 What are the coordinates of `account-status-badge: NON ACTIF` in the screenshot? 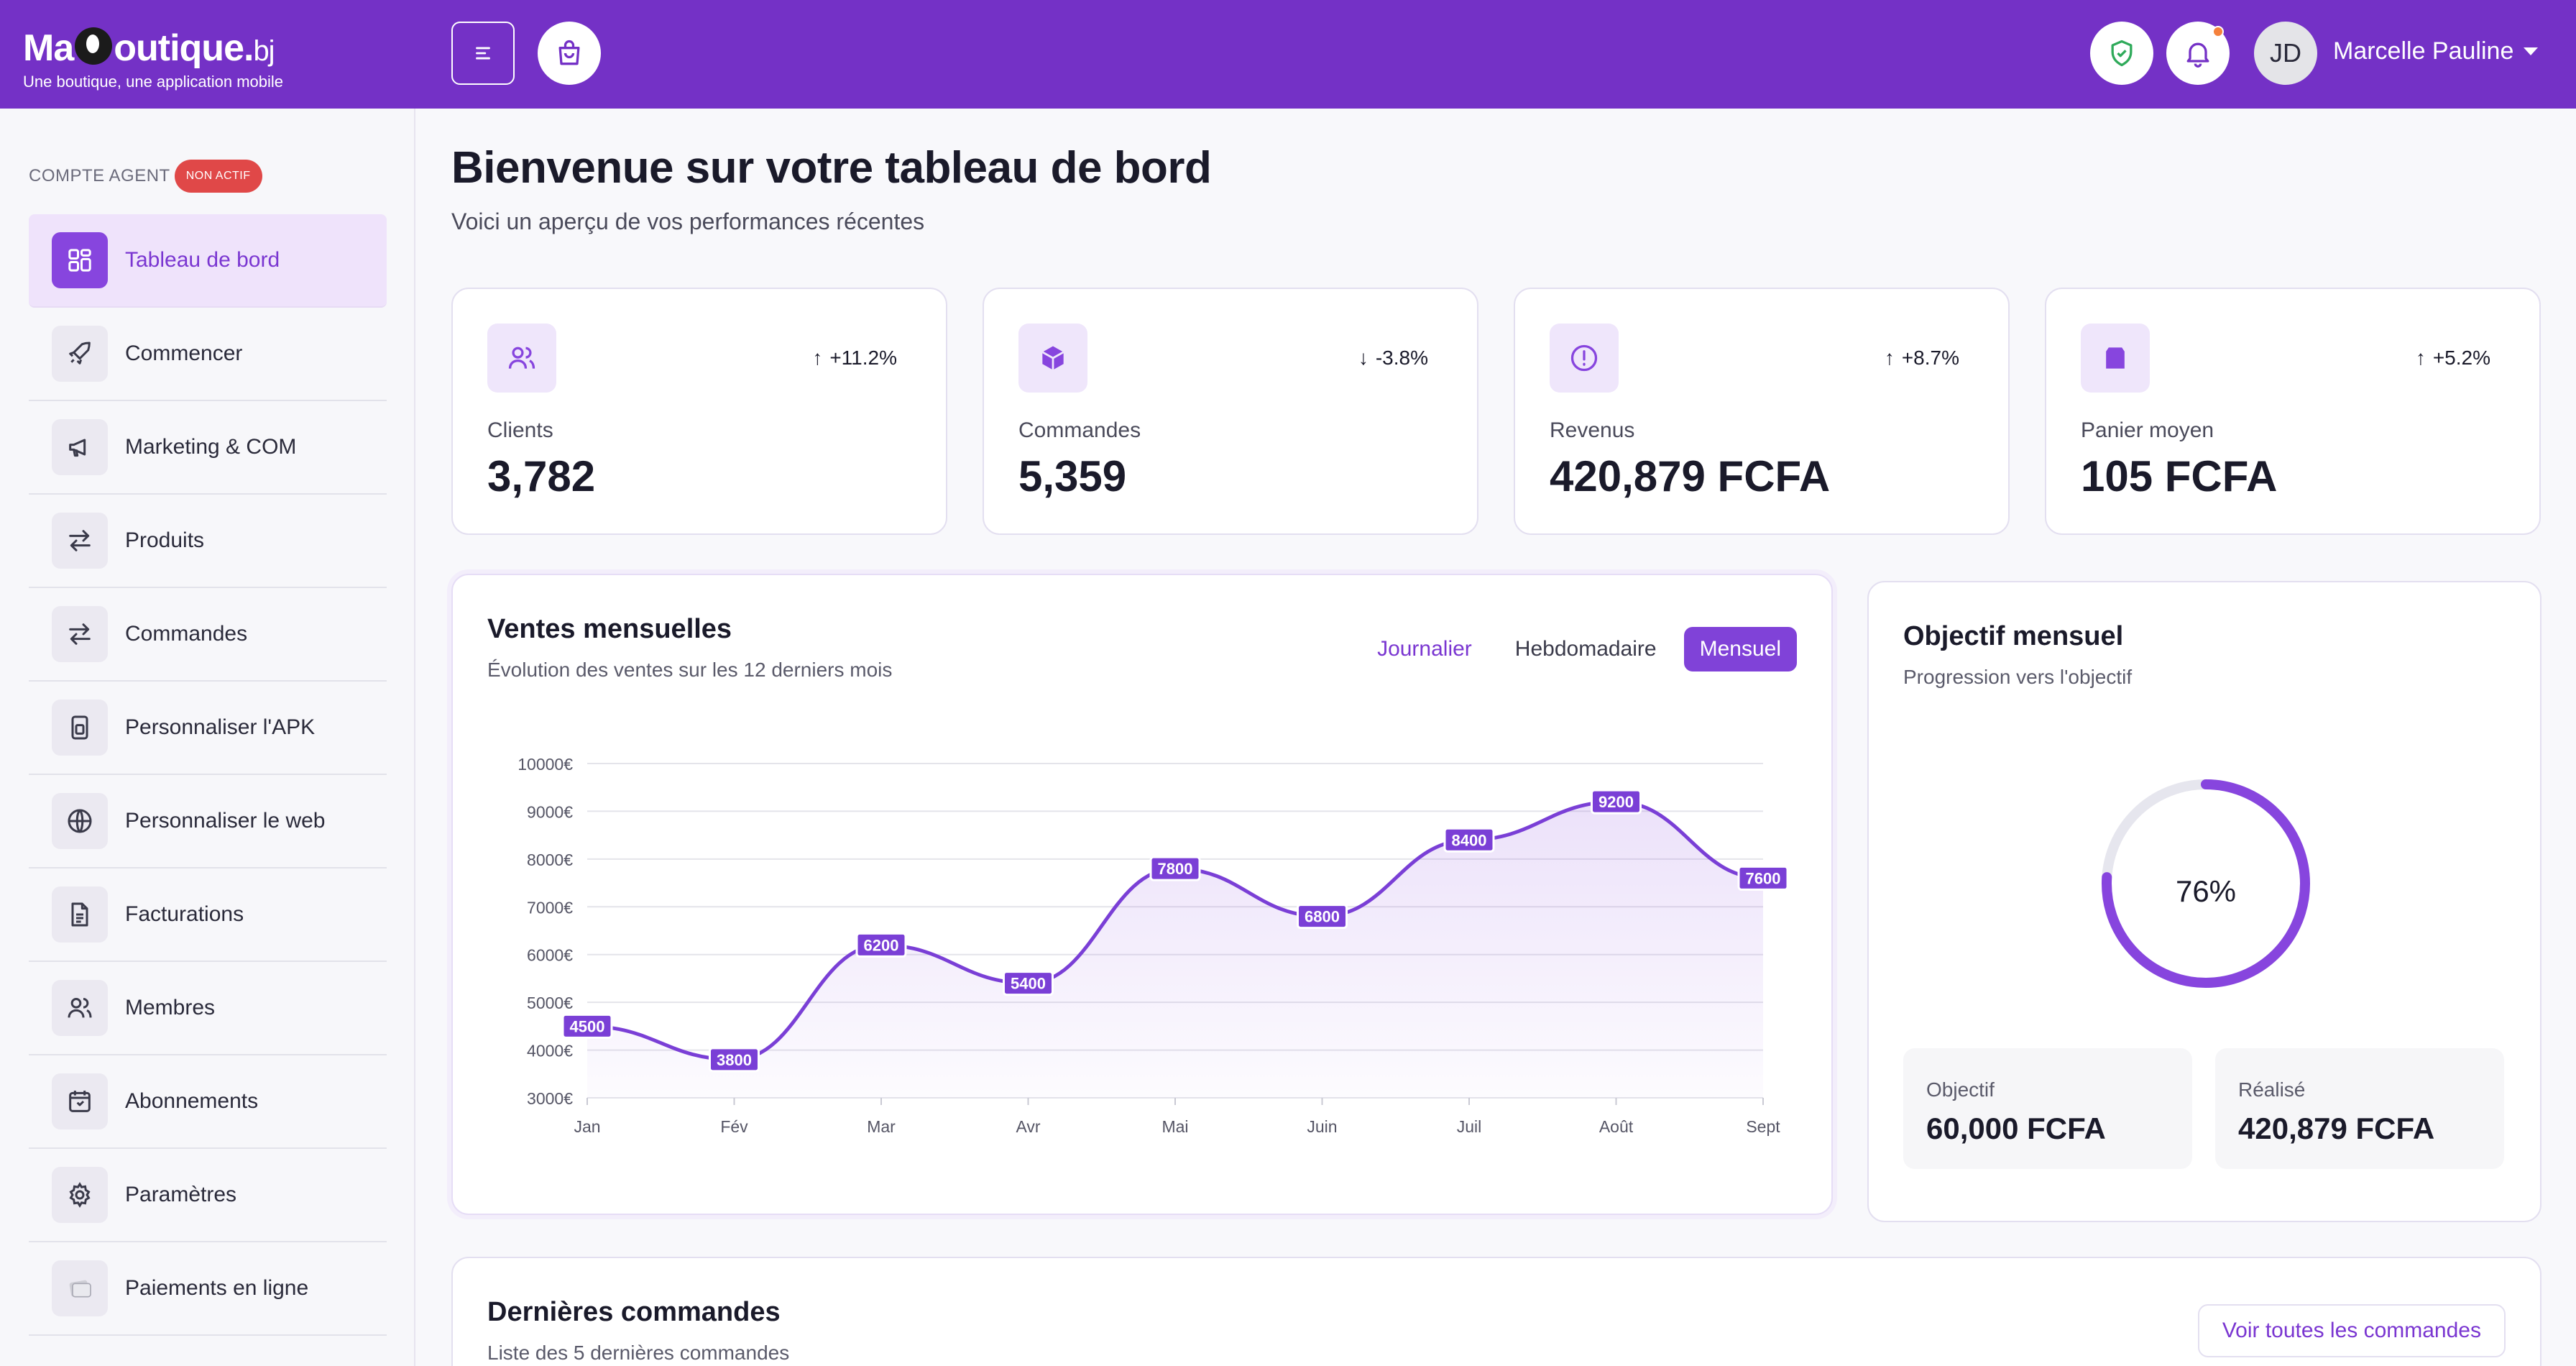 It's located at (218, 176).